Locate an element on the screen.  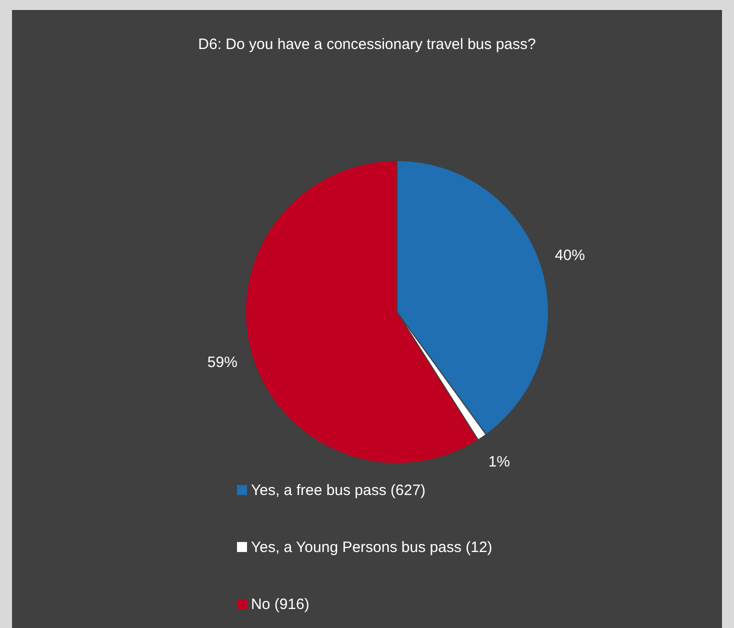
data-label: 40% is located at coordinates (569, 255).